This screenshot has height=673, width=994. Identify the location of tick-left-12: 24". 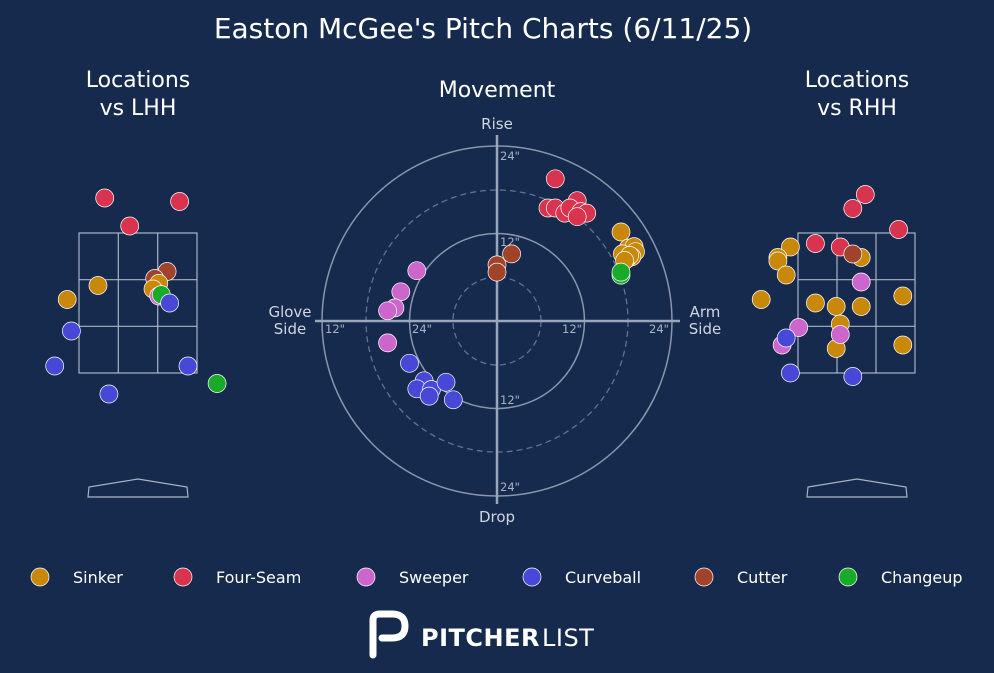
(422, 329).